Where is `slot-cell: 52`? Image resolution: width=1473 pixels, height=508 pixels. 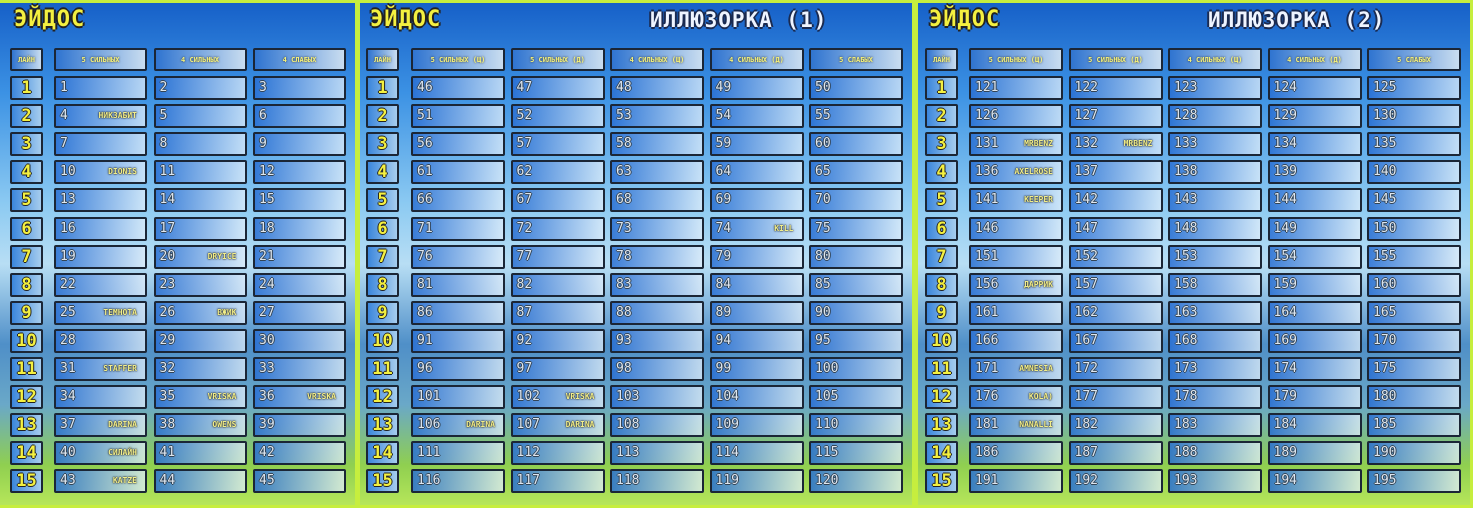
slot-cell: 52 is located at coordinates (557, 116).